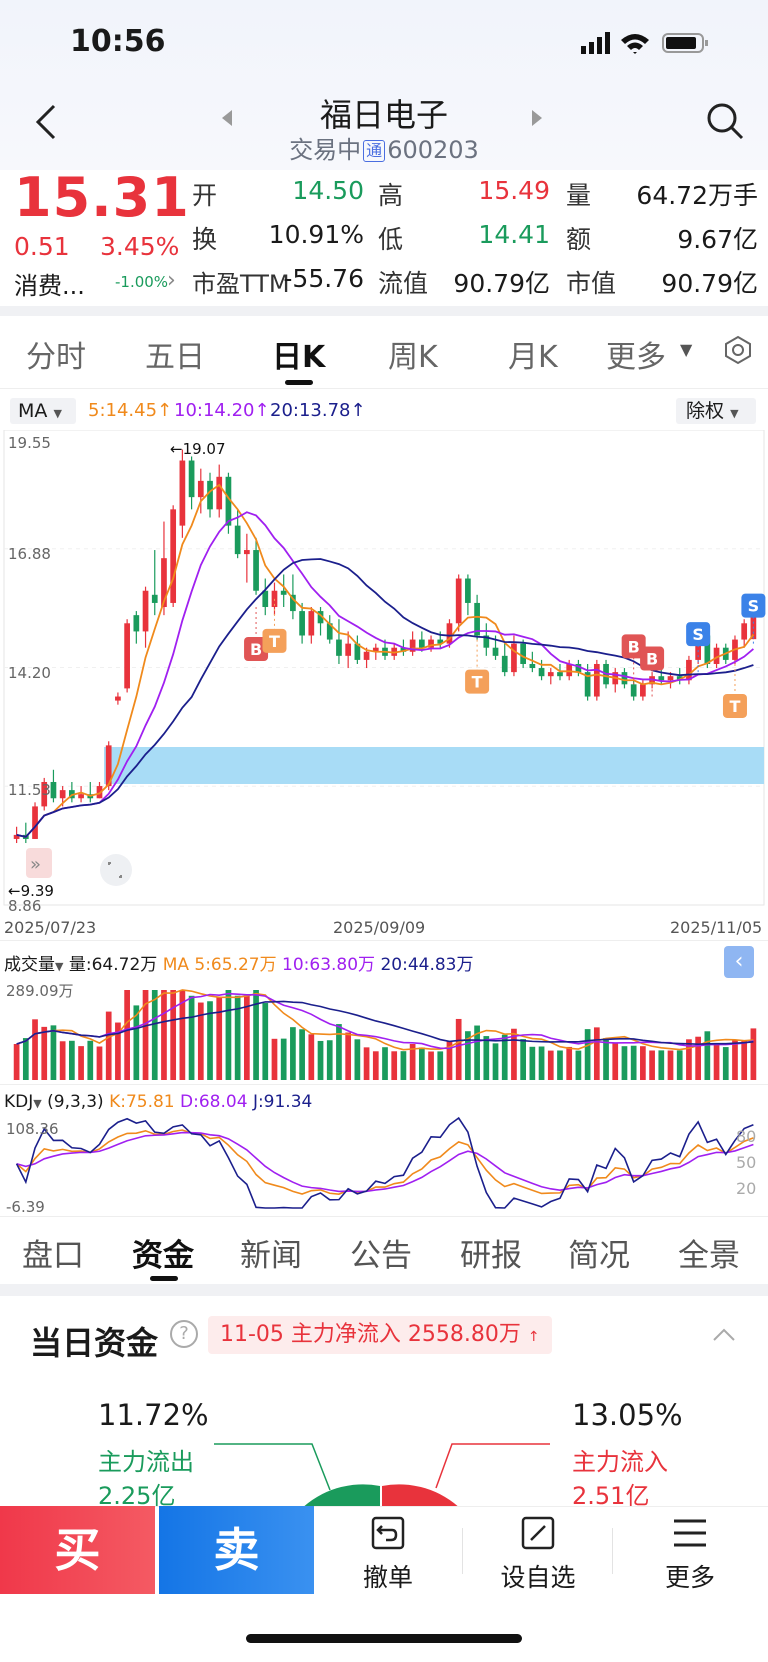  I want to click on buy-button: 买, so click(77, 1550).